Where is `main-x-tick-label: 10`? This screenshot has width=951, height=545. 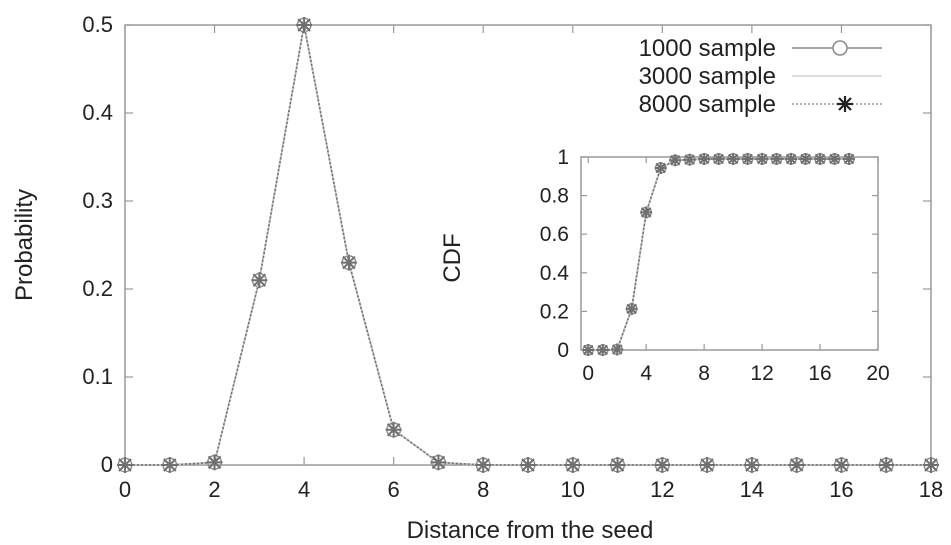
main-x-tick-label: 10 is located at coordinates (573, 489).